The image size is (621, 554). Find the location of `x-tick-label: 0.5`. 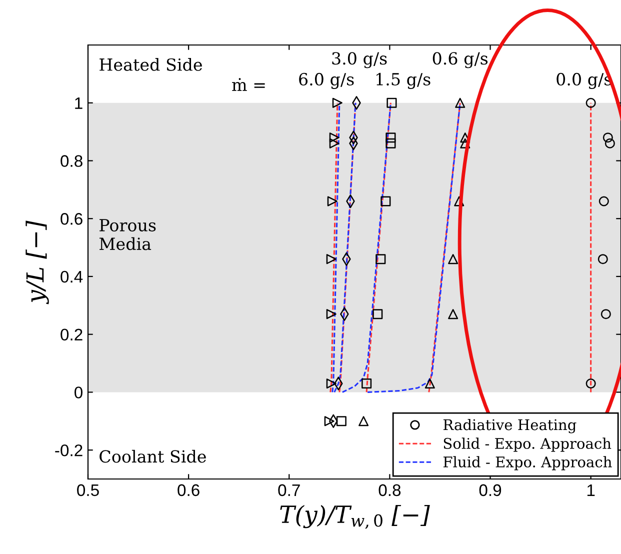

x-tick-label: 0.5 is located at coordinates (88, 490).